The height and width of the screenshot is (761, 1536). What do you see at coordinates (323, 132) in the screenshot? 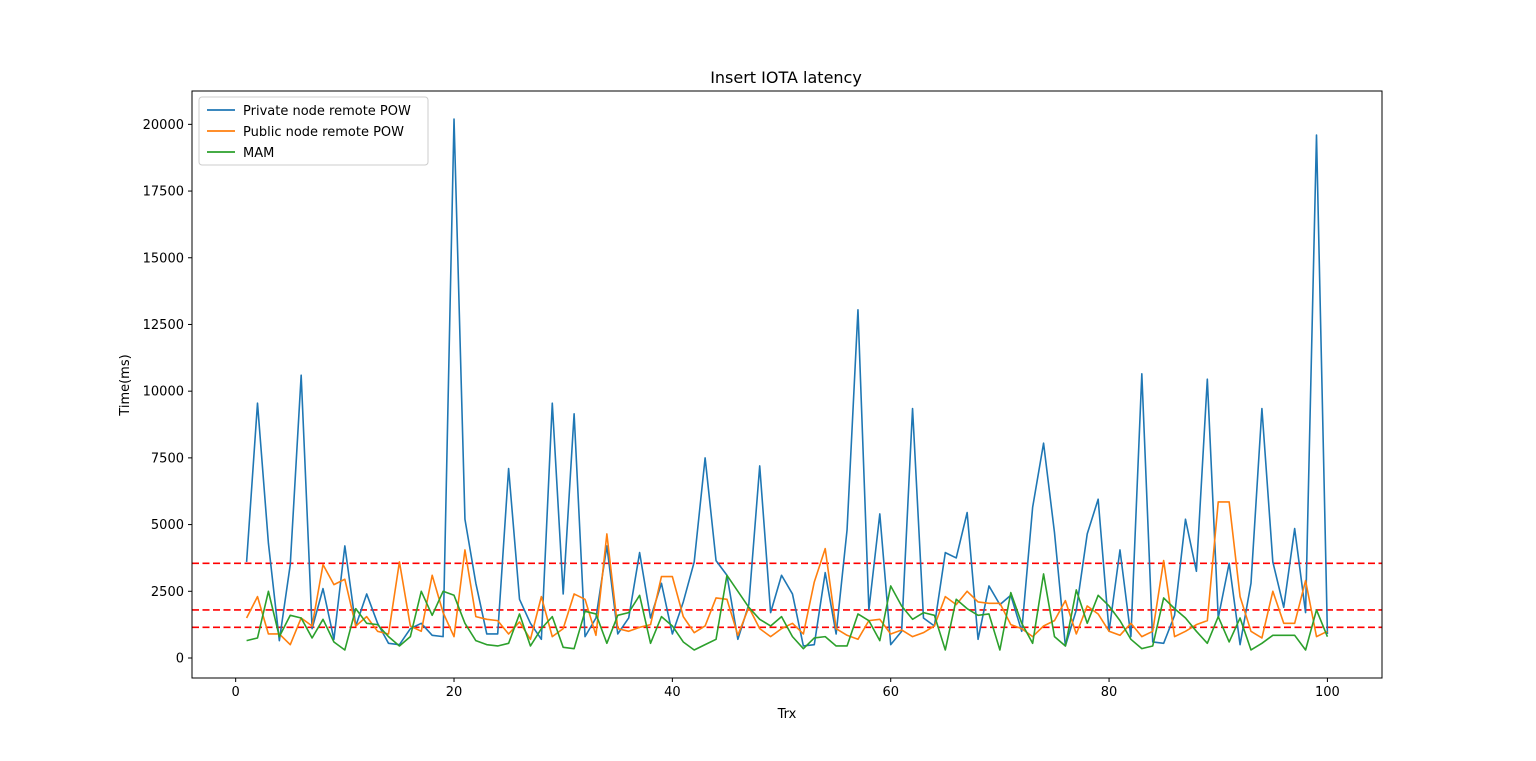
I see `legend-label-2: Public node remote POW` at bounding box center [323, 132].